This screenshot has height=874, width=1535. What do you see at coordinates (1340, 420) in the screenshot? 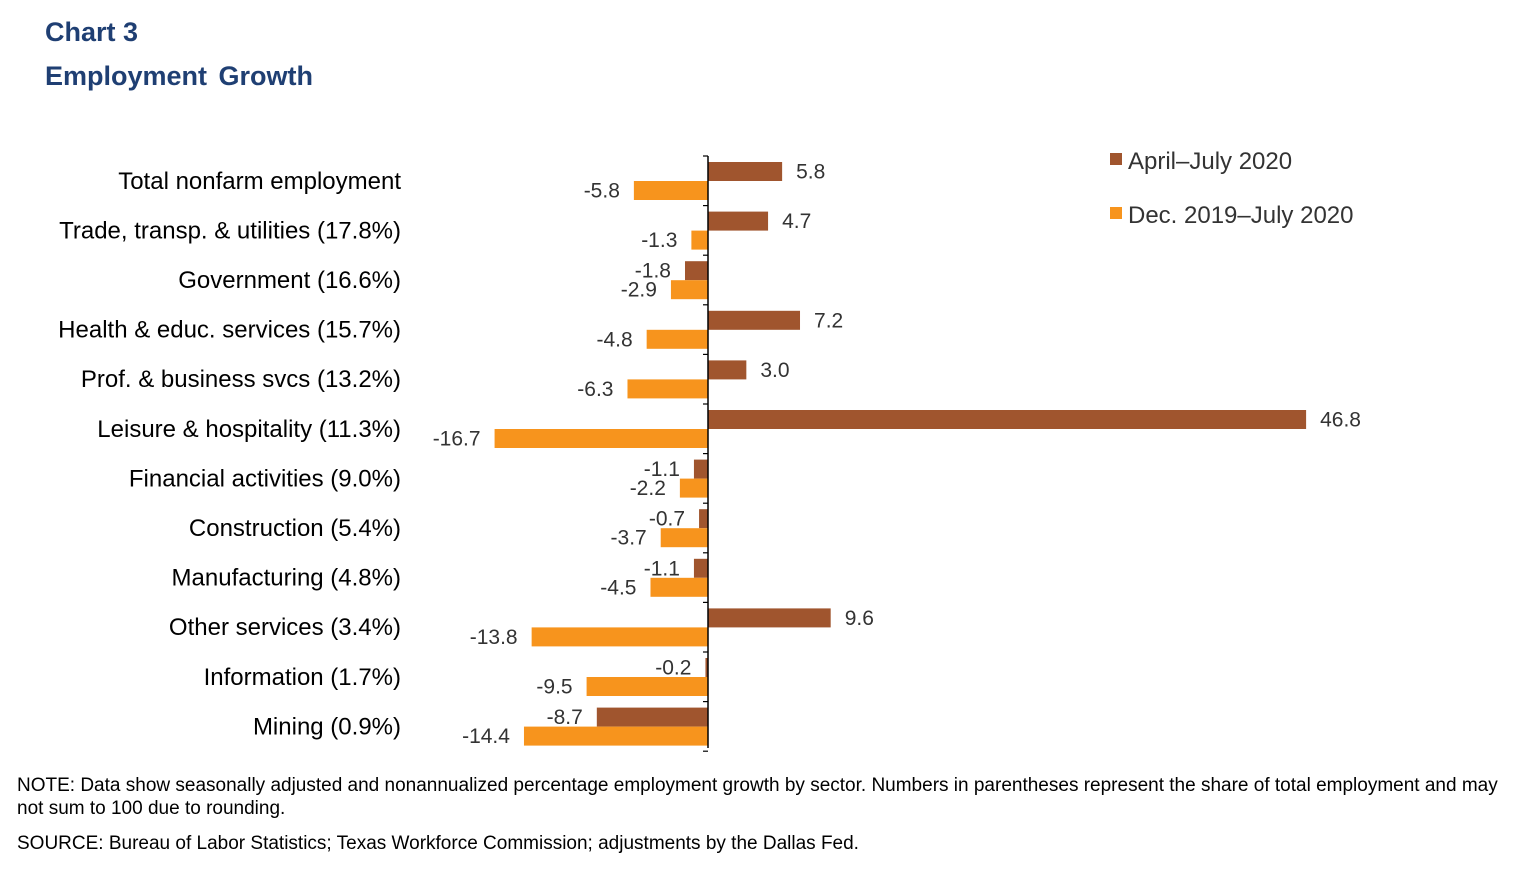
I see `data-label: 46.8` at bounding box center [1340, 420].